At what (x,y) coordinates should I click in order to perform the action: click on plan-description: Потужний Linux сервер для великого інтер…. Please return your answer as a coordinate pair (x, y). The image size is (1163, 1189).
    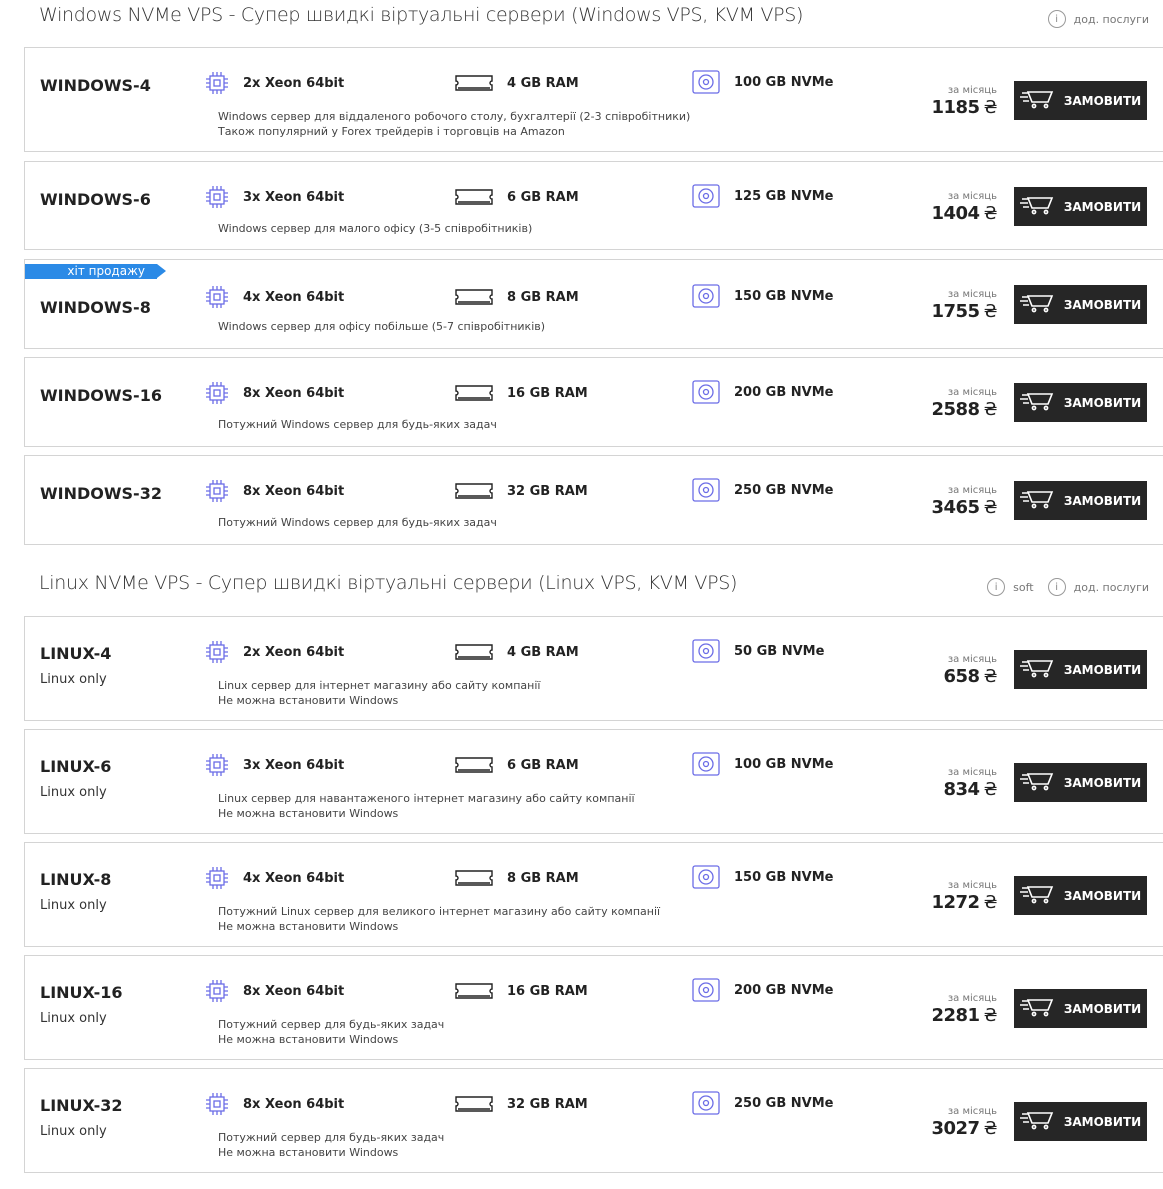
    Looking at the image, I should click on (439, 919).